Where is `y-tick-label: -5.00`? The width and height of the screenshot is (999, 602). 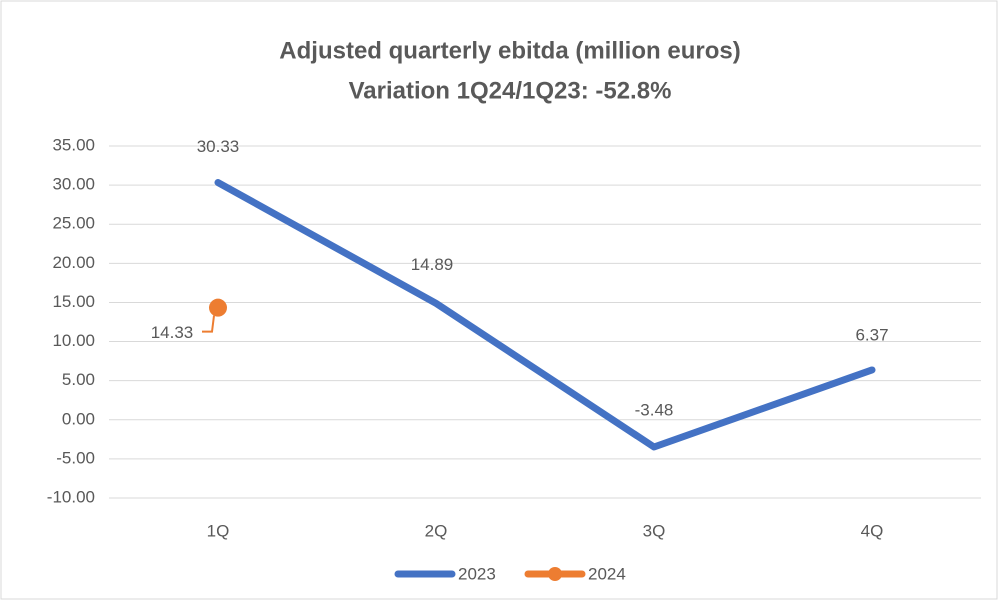
y-tick-label: -5.00 is located at coordinates (75, 457).